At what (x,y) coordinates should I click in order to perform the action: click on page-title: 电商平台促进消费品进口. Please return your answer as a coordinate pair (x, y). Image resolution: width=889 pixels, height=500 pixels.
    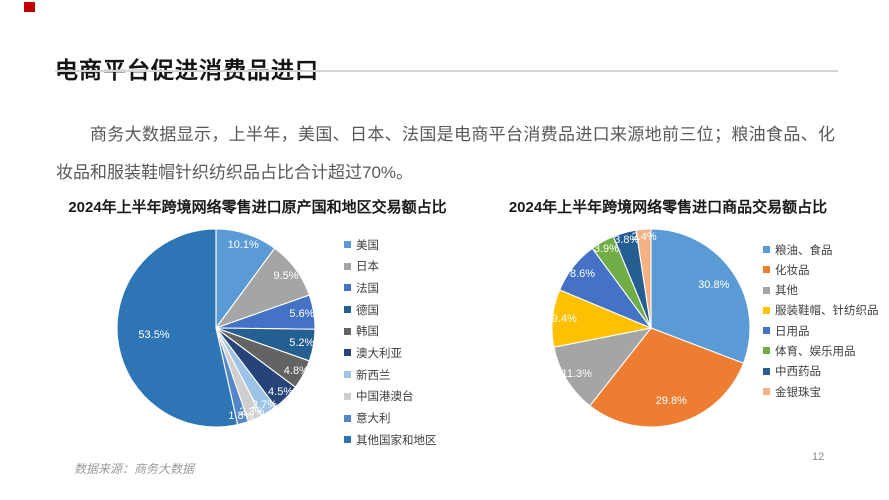
    Looking at the image, I should click on (187, 70).